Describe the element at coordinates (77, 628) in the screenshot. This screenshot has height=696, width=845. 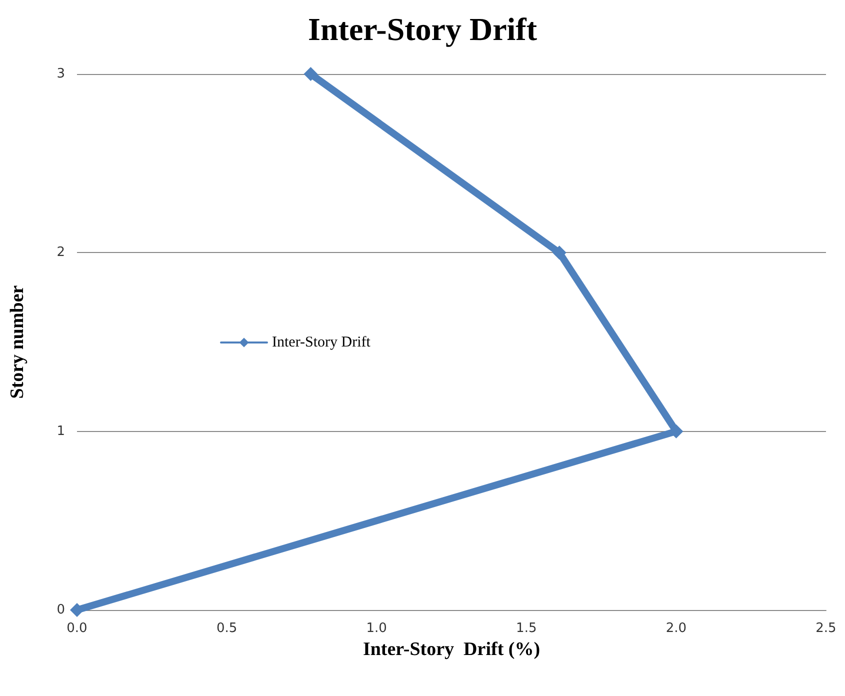
I see `x-tick-label: 0.0` at that location.